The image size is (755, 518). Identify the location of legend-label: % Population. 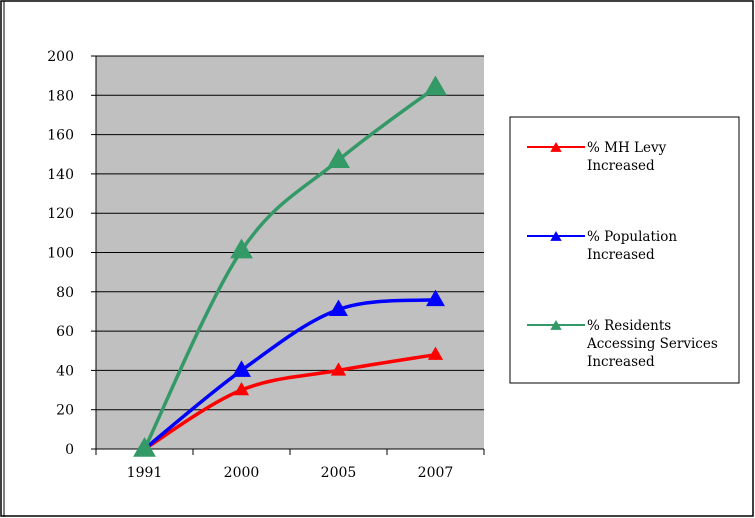
(632, 237).